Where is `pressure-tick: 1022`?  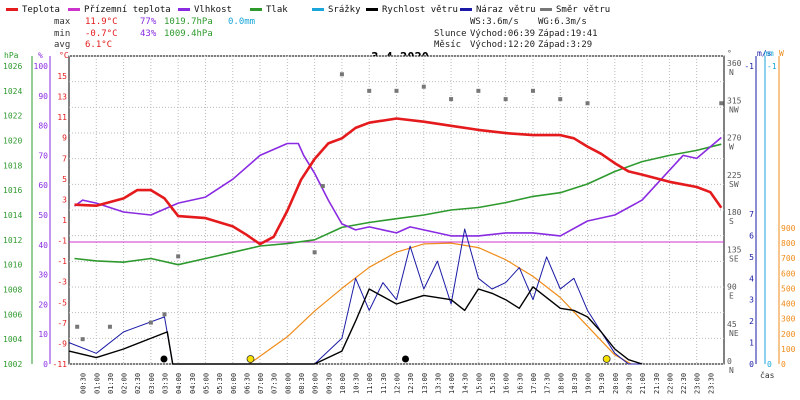
pressure-tick: 1022 is located at coordinates (12, 116).